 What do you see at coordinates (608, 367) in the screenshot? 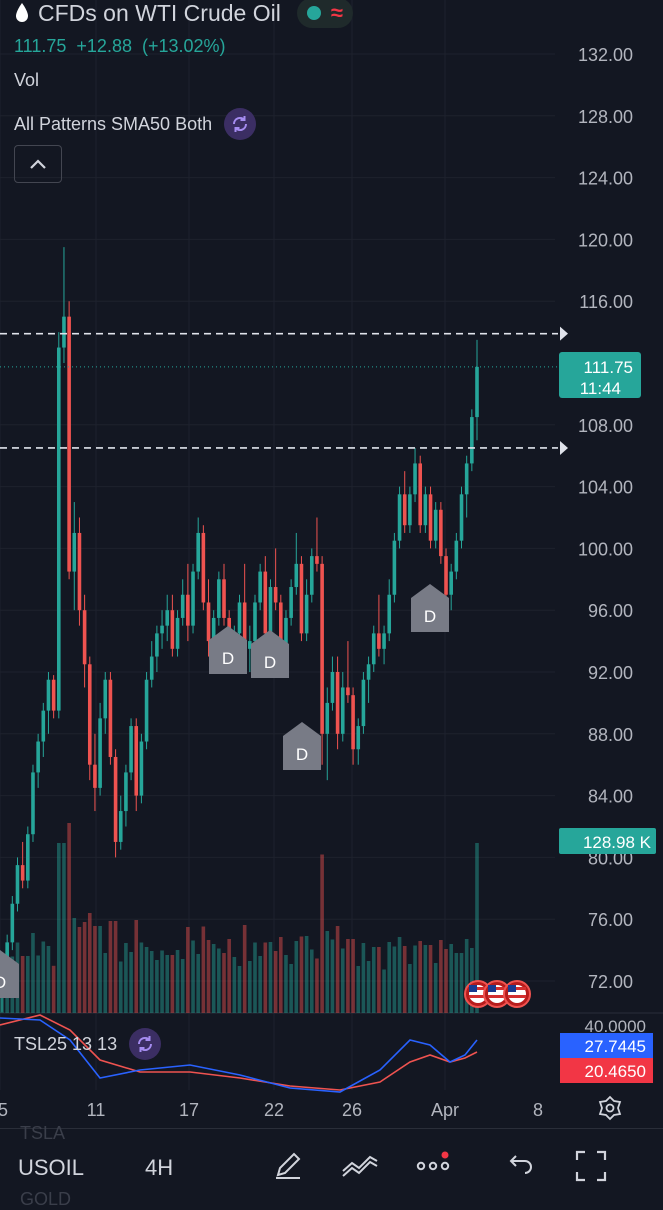
I see `current-price-text: 111.75` at bounding box center [608, 367].